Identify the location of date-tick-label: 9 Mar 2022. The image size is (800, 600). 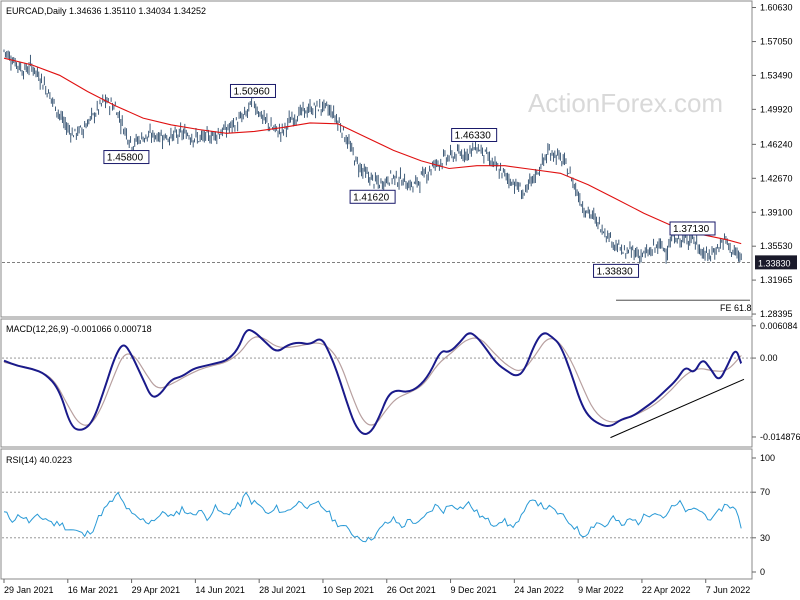
(601, 590).